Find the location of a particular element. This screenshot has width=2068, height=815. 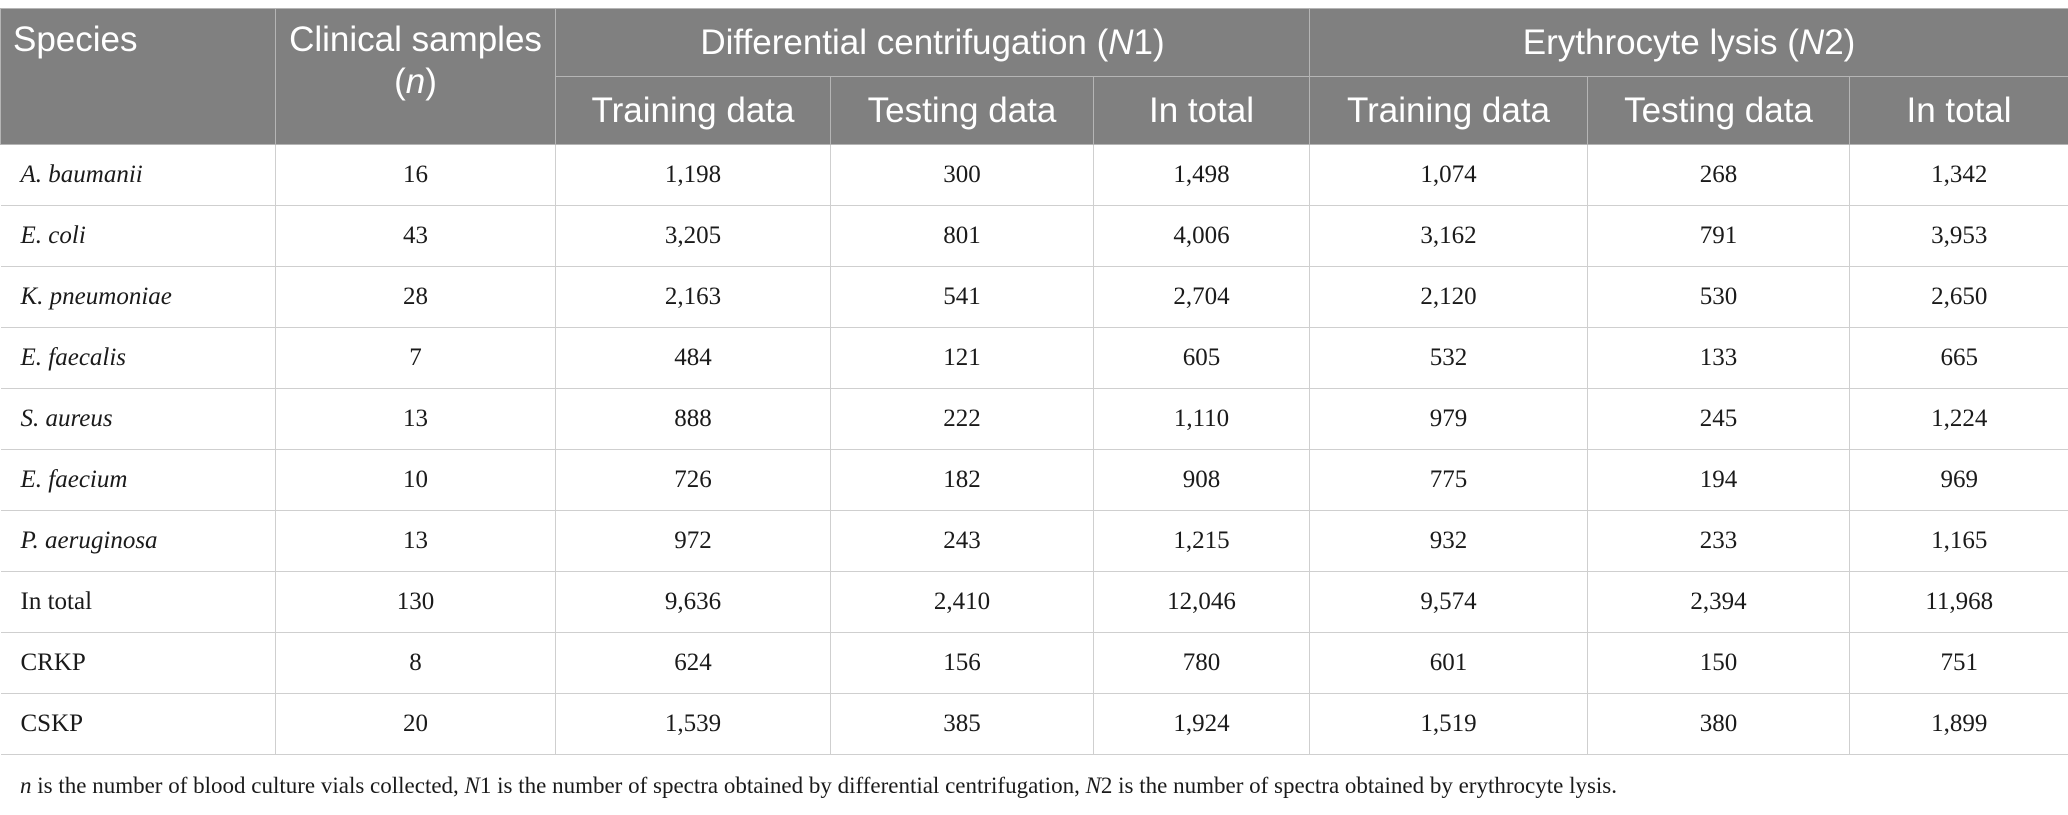

cell-n1-training: 9,636 is located at coordinates (693, 602).